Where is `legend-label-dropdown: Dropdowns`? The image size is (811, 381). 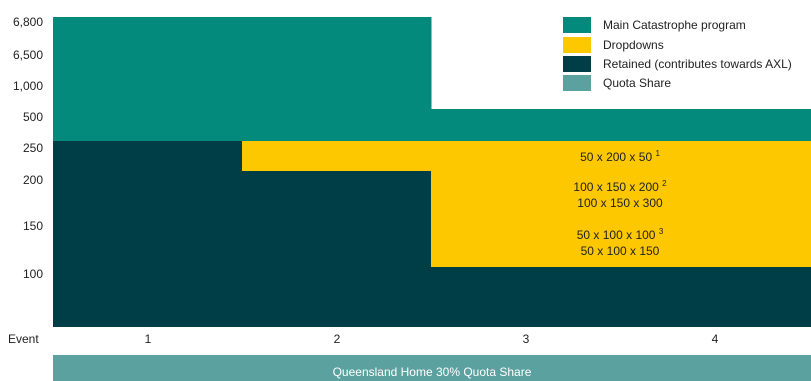 legend-label-dropdown: Dropdowns is located at coordinates (633, 45).